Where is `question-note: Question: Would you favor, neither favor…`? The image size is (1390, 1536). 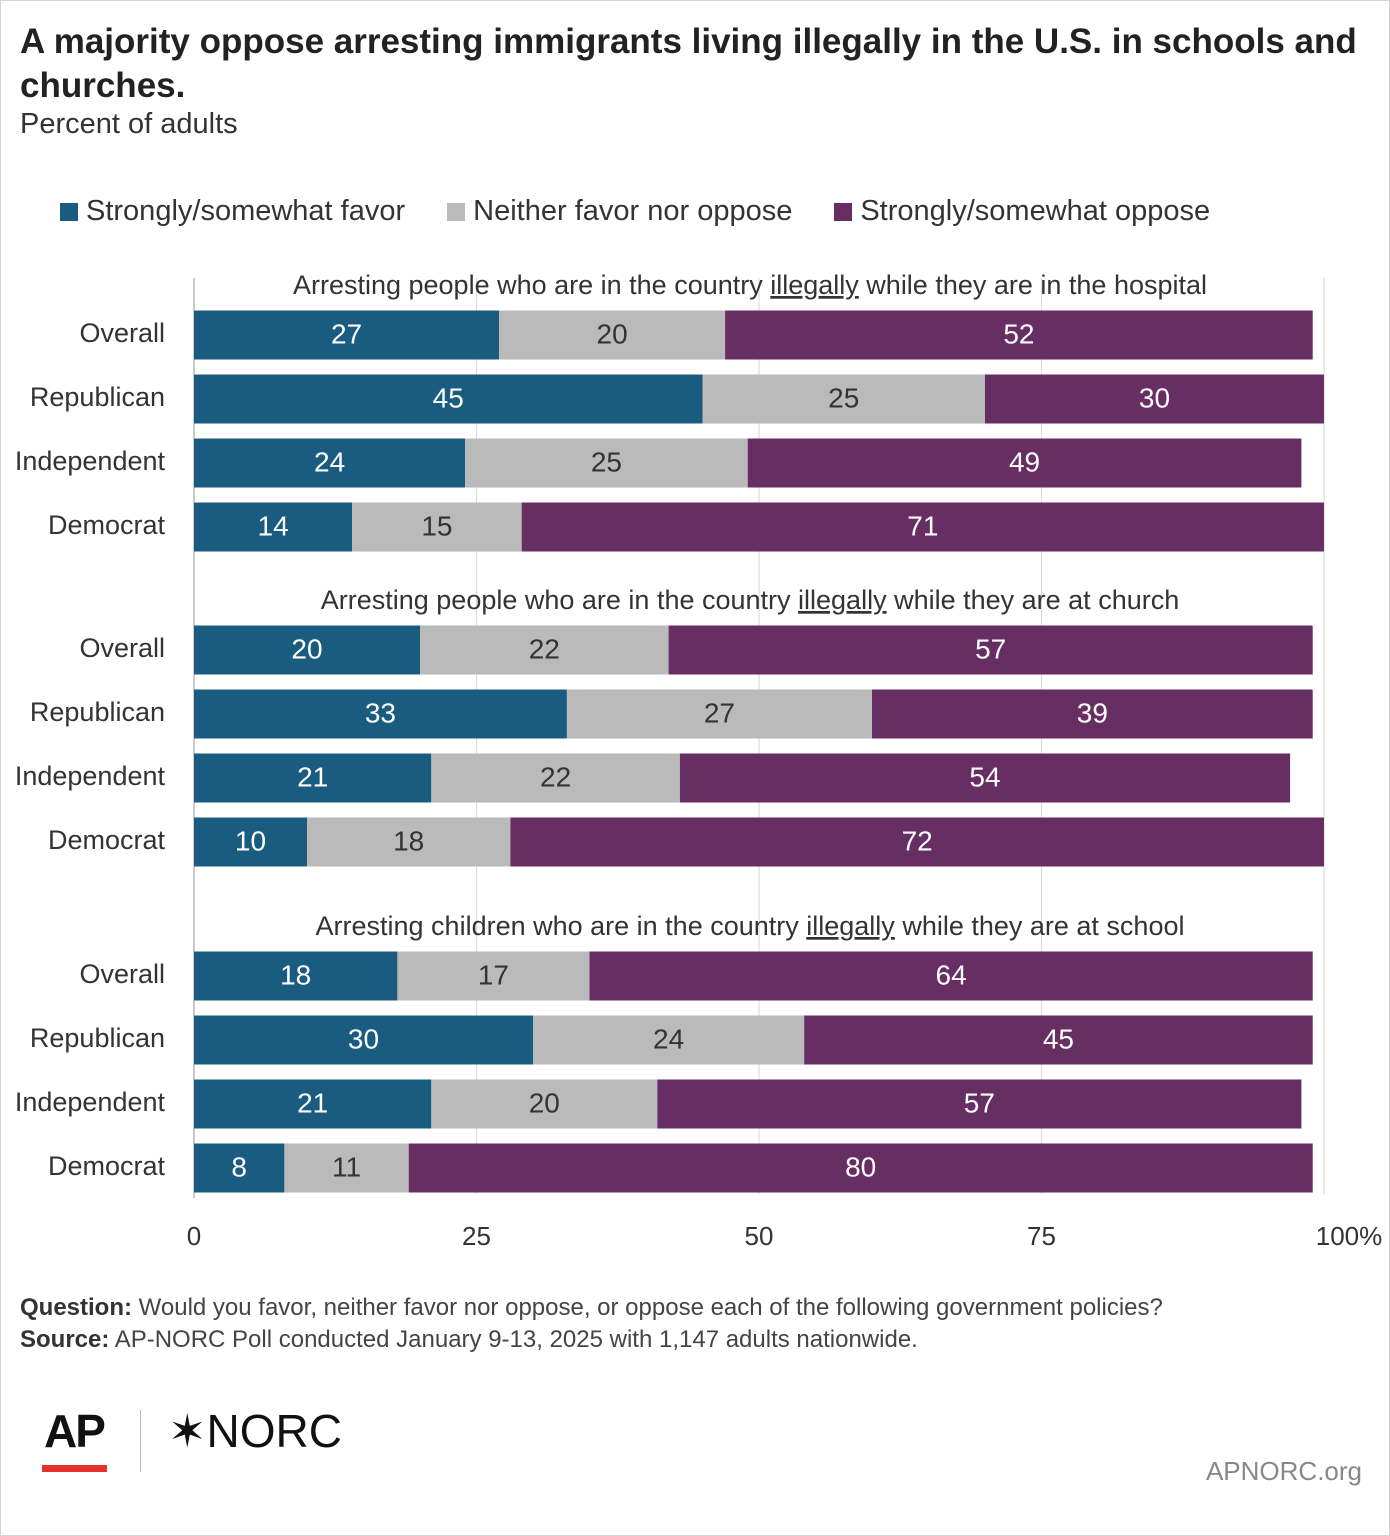 question-note: Question: Would you favor, neither favor… is located at coordinates (591, 1307).